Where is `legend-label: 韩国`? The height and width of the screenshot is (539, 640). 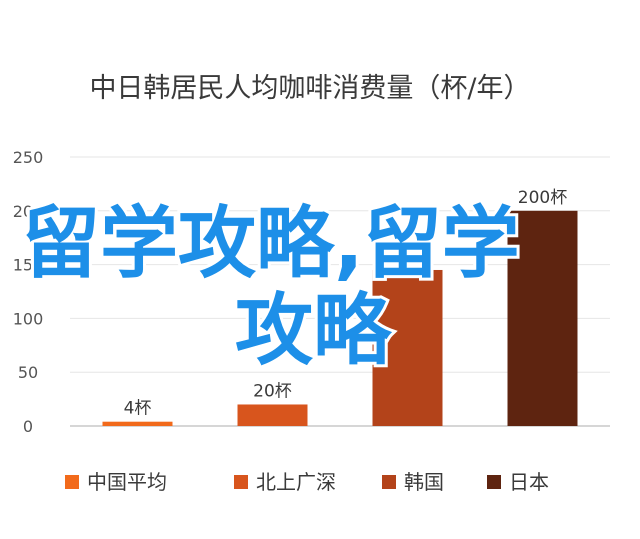
legend-label: 韩国 is located at coordinates (424, 482).